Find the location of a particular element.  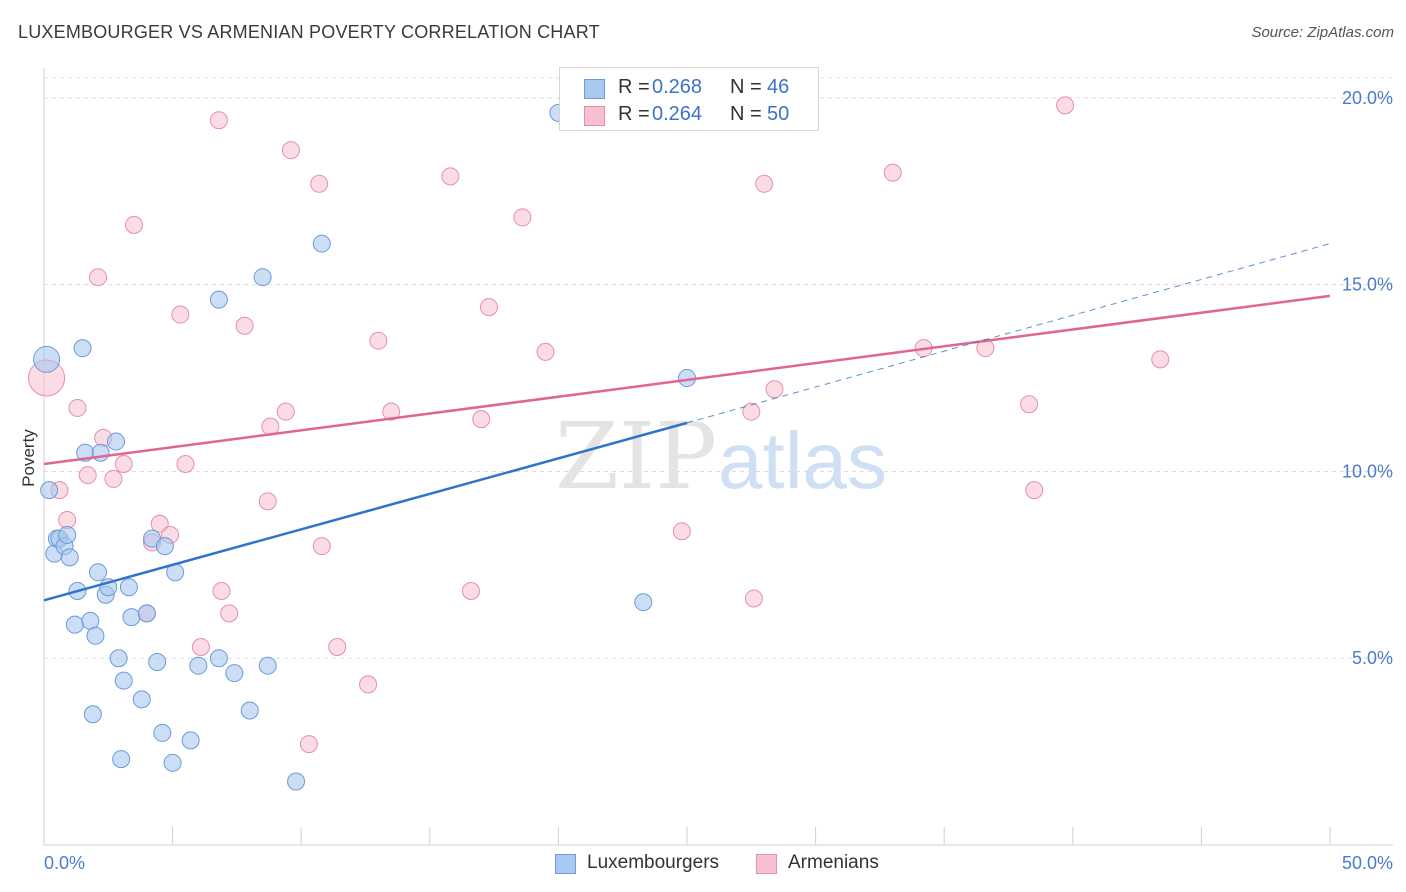

x-tick-labels: 0.0% 50.0% is located at coordinates (718, 863).